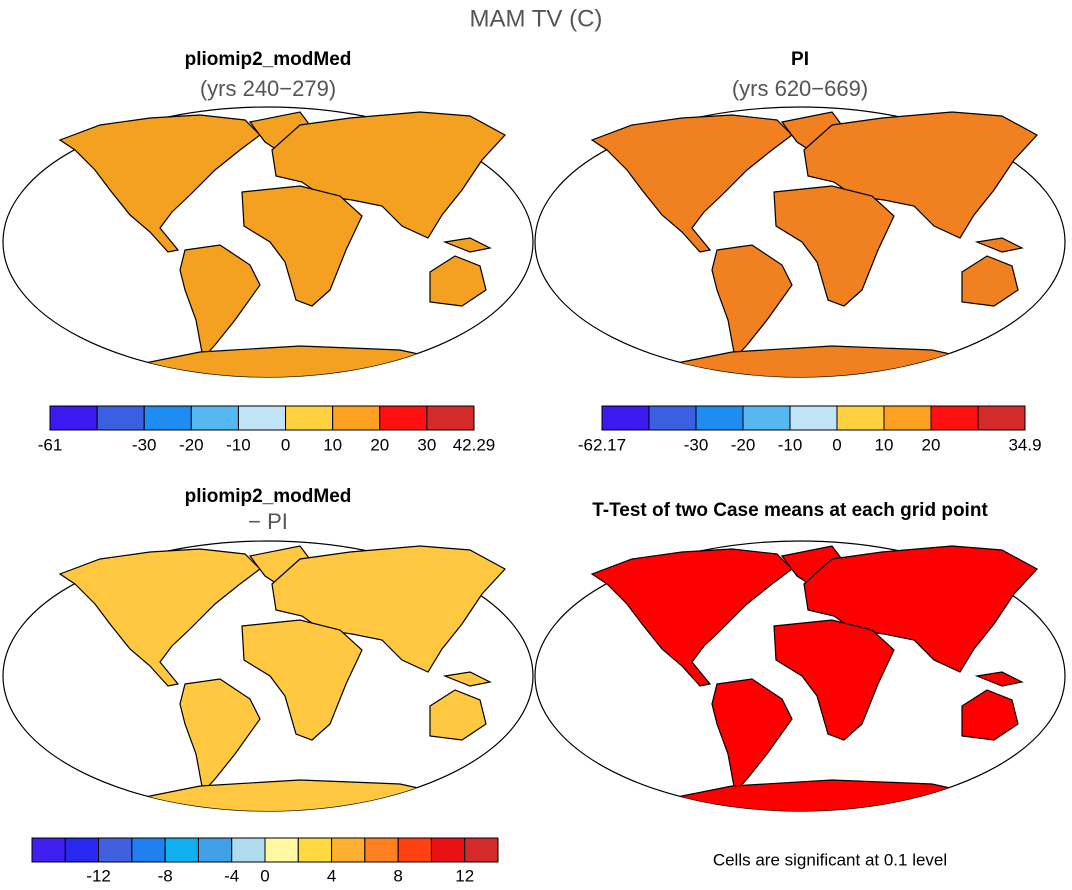 The width and height of the screenshot is (1072, 890). Describe the element at coordinates (268, 521) in the screenshot. I see `panel-subtitle: − PI` at that location.